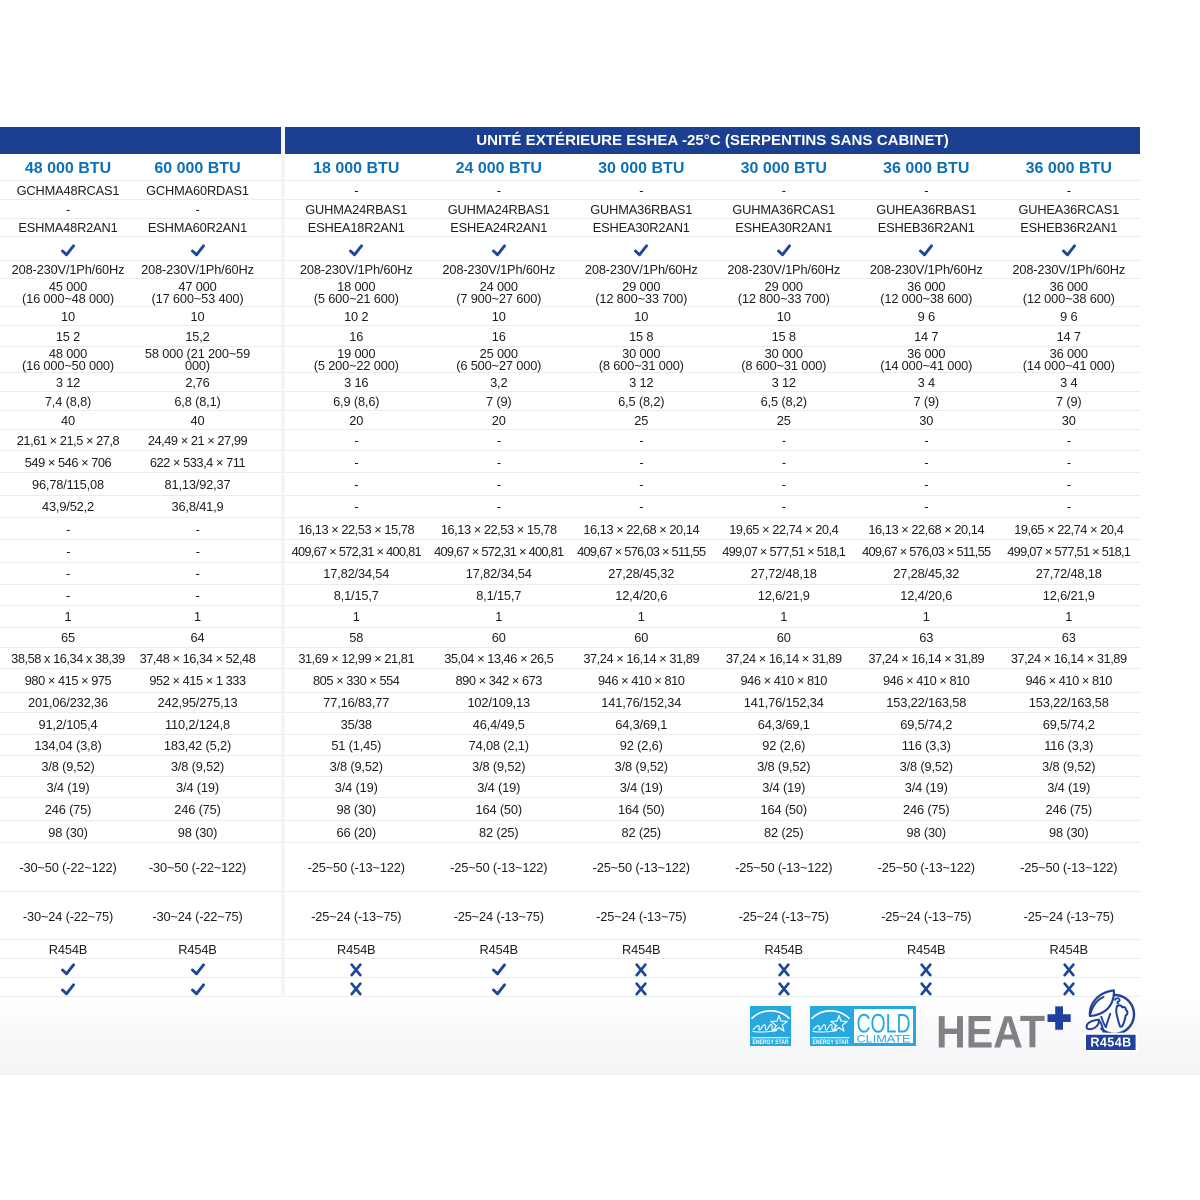 The image size is (1200, 1200). Describe the element at coordinates (1110, 1043) in the screenshot. I see `svg-text: R454B` at that location.